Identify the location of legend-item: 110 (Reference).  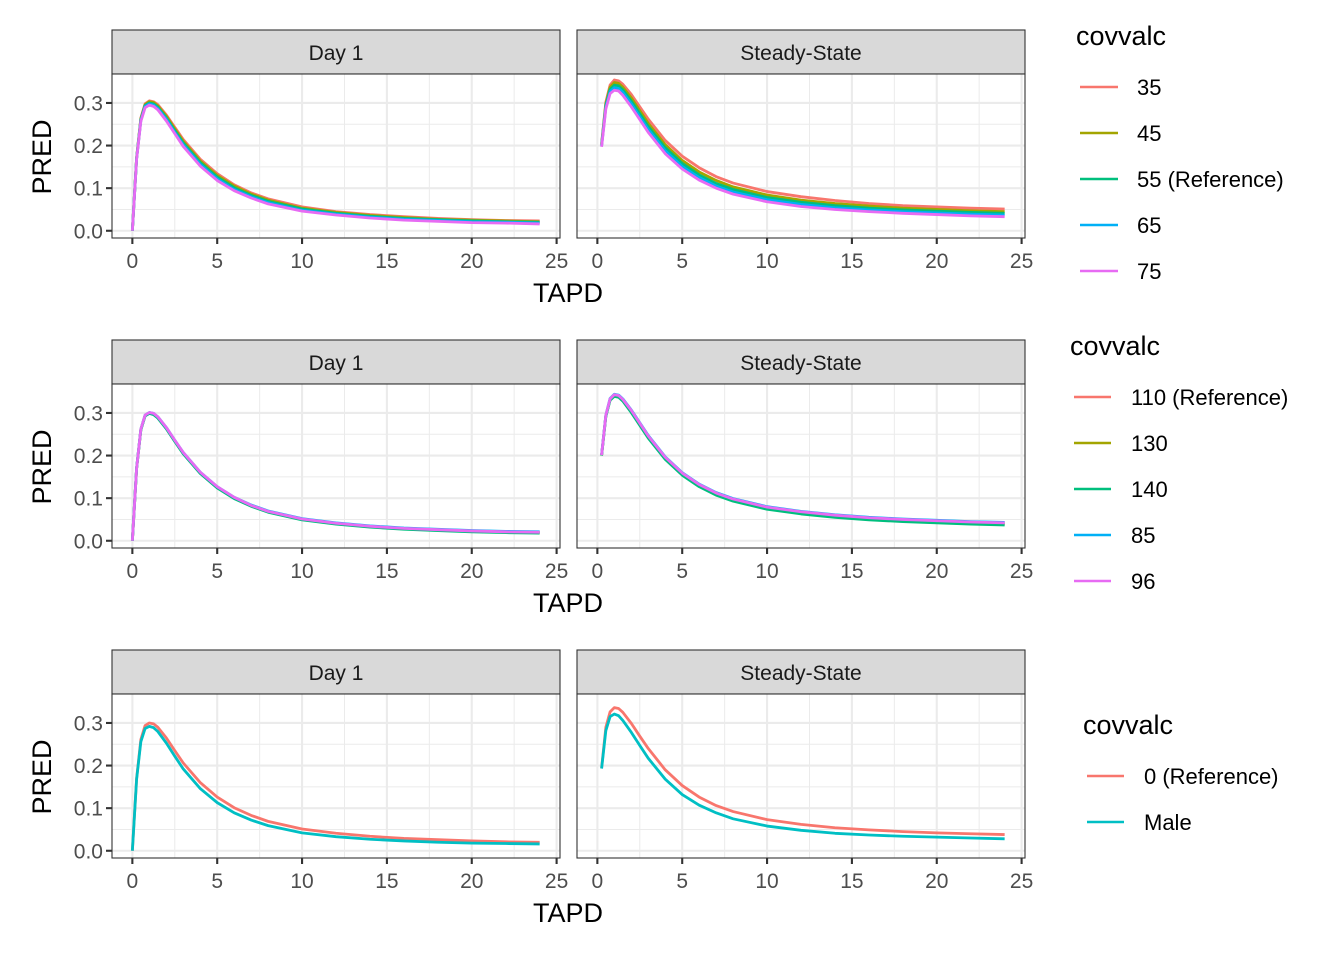
(1181, 397).